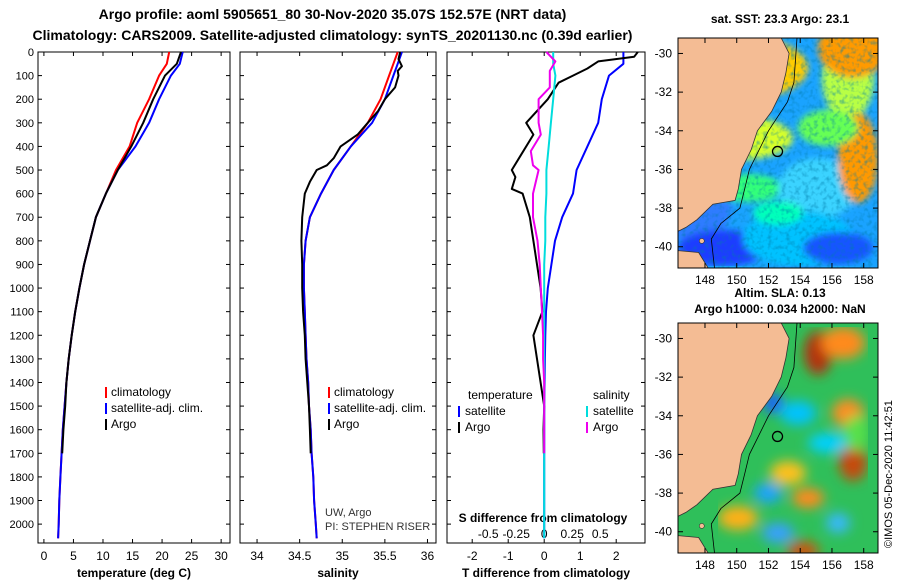 This screenshot has width=900, height=580. I want to click on sla-field, so click(793, 440).